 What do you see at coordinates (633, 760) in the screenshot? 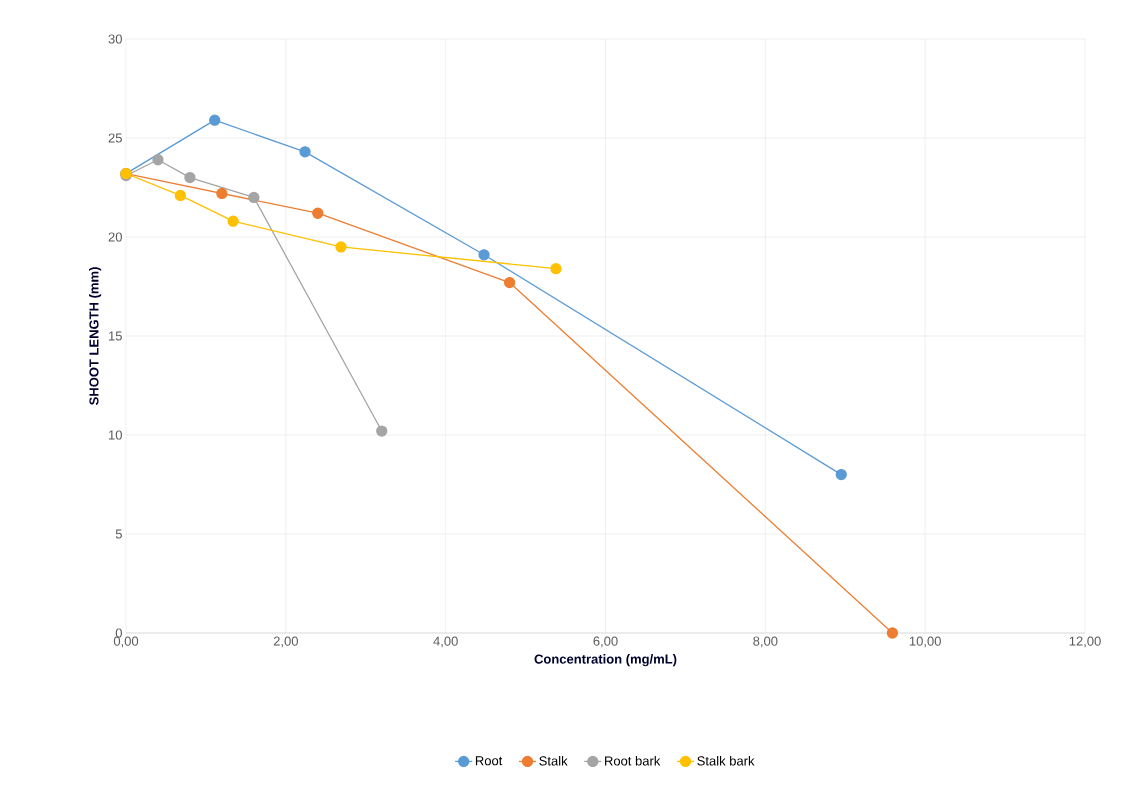
I see `legend-label: Root bark` at bounding box center [633, 760].